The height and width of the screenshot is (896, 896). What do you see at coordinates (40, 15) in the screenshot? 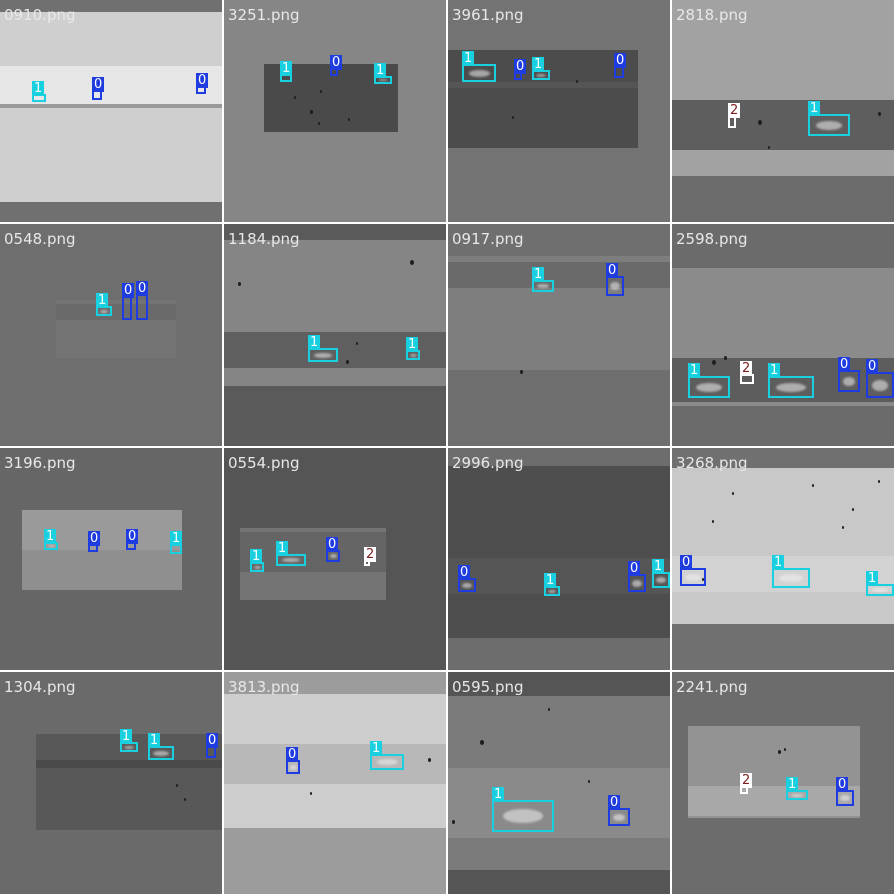
I see `tile-filename: 0910.png` at bounding box center [40, 15].